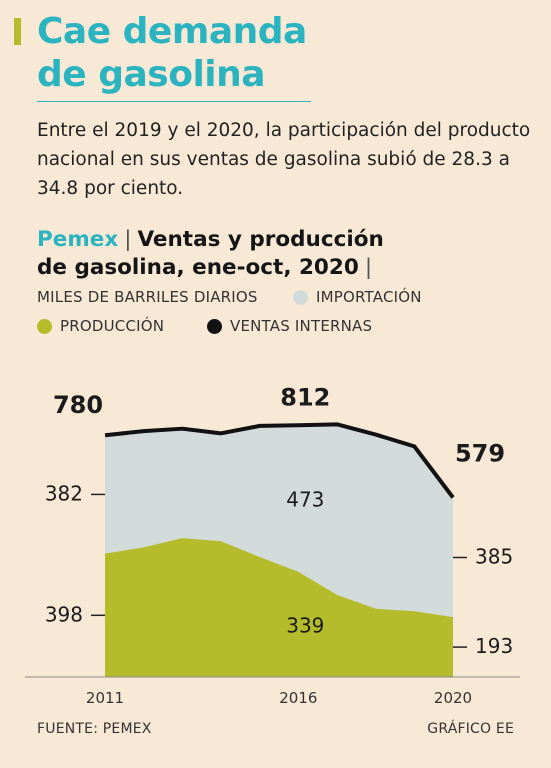  I want to click on data-label-produccion-2011: 398, so click(64, 614).